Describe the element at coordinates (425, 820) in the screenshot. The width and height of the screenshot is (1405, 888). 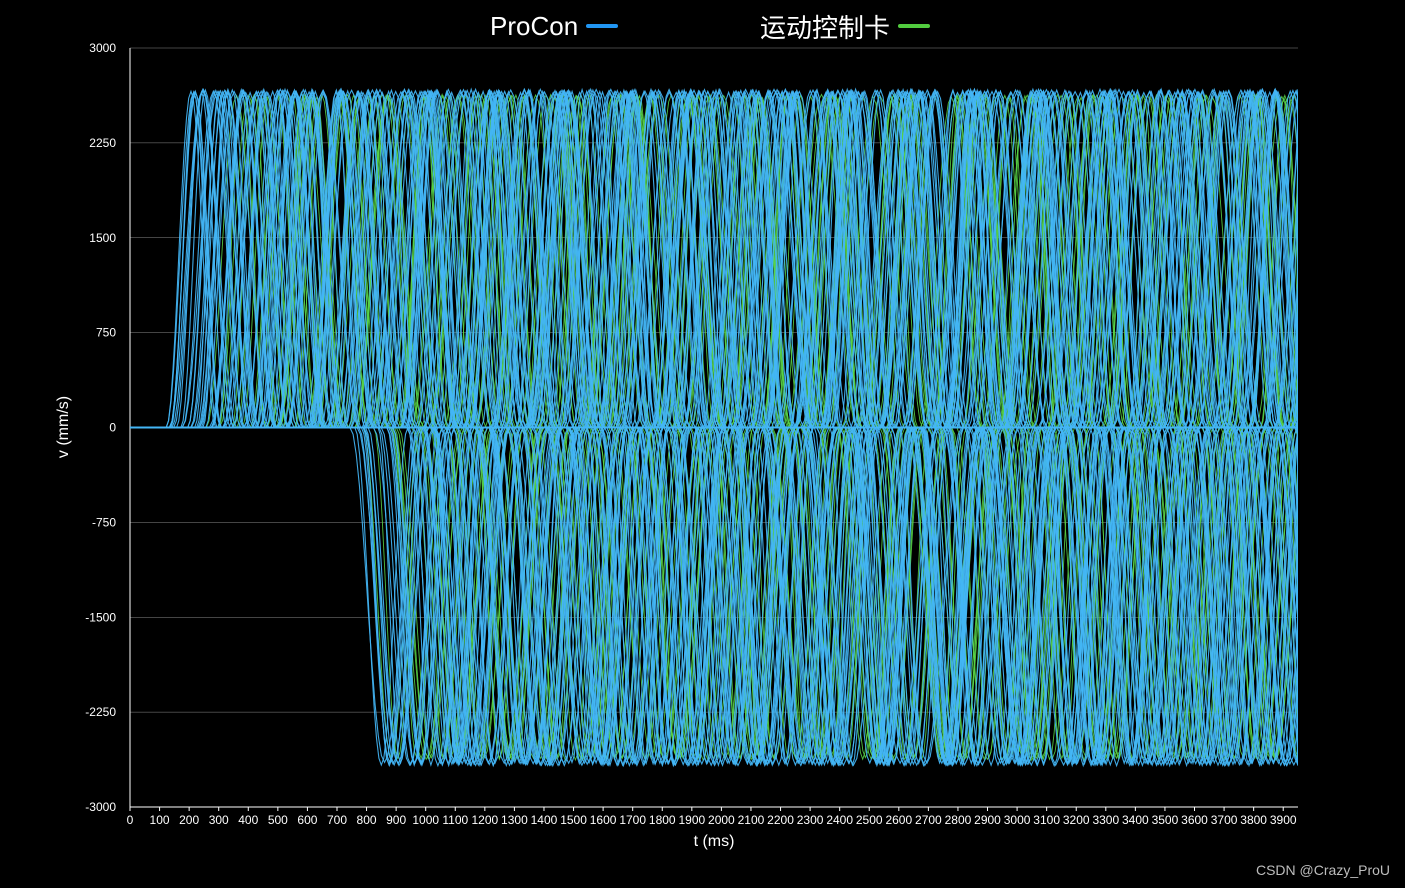
I see `x-tick-label: 1000` at that location.